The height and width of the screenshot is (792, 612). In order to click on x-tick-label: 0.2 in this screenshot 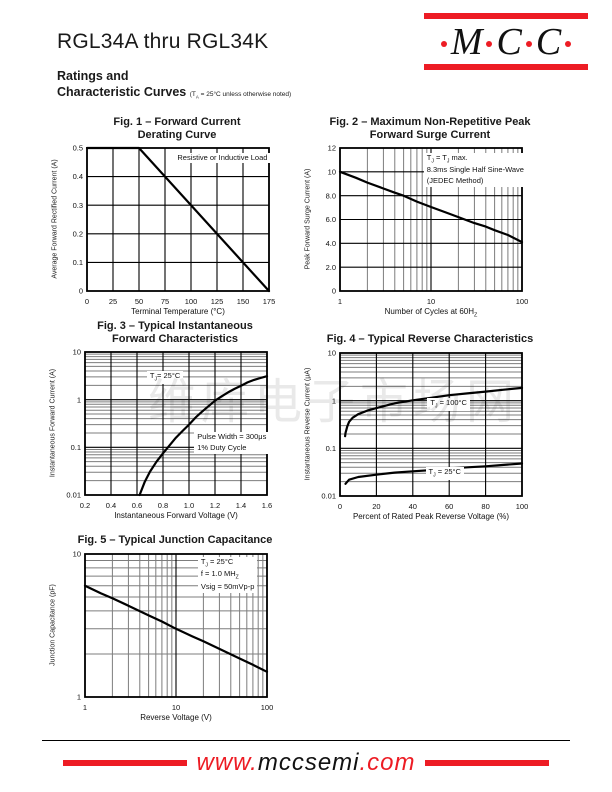, I will do `click(85, 505)`.